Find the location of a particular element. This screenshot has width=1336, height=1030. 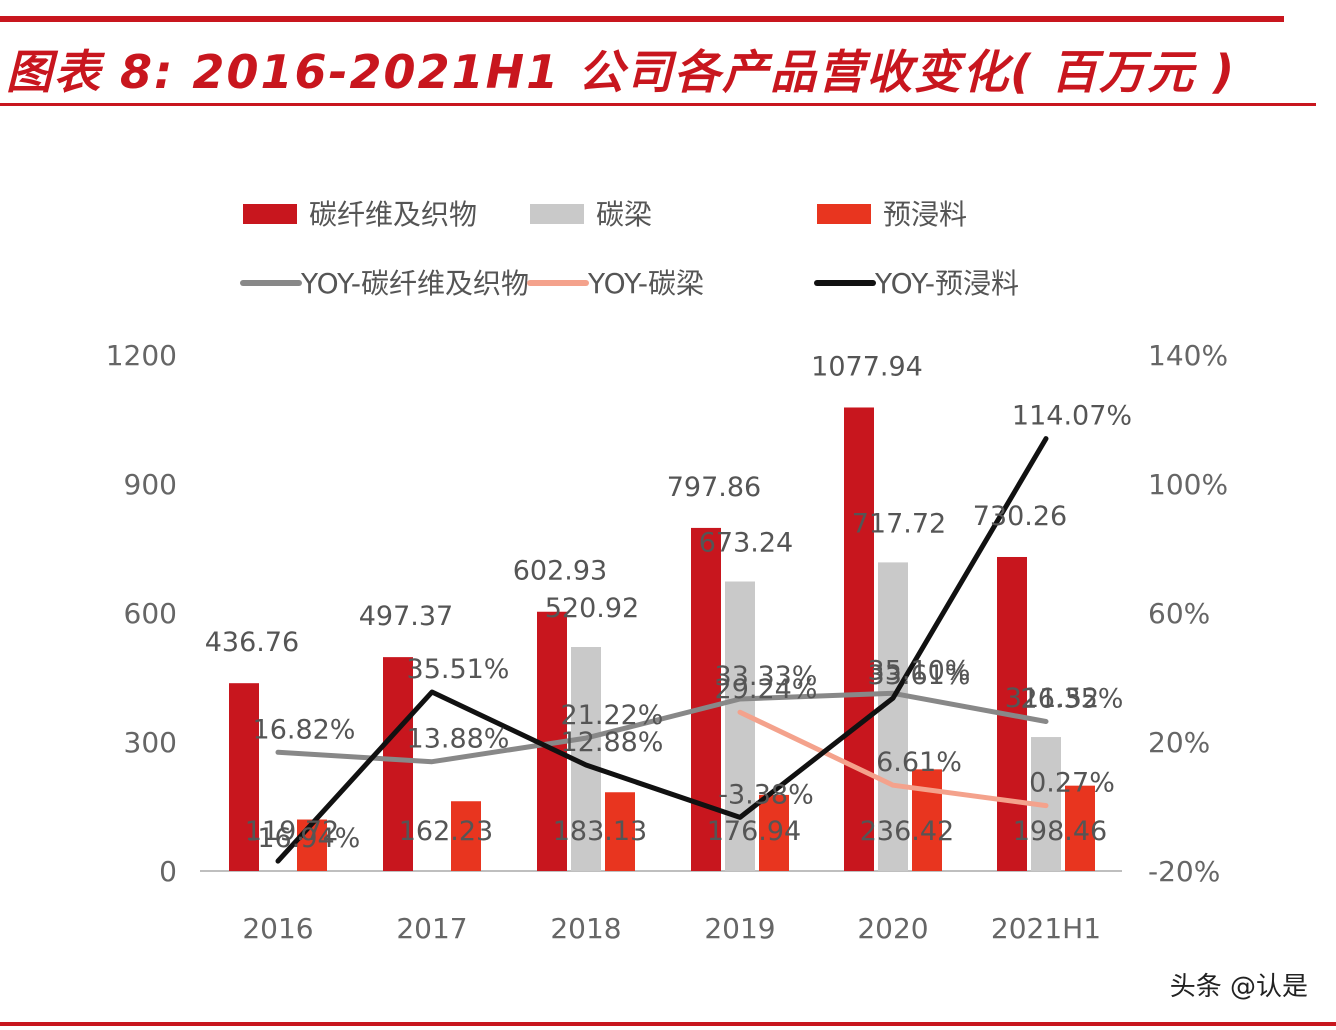

legend-label-bar-2: 碳梁 is located at coordinates (624, 214).